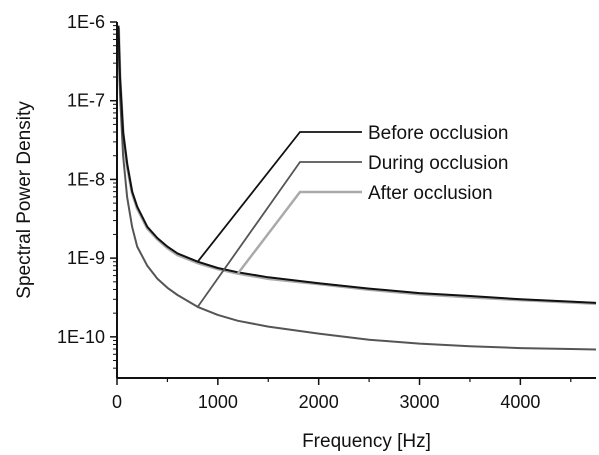 This screenshot has width=599, height=455. I want to click on y-tick-label: 1E-8, so click(86, 179).